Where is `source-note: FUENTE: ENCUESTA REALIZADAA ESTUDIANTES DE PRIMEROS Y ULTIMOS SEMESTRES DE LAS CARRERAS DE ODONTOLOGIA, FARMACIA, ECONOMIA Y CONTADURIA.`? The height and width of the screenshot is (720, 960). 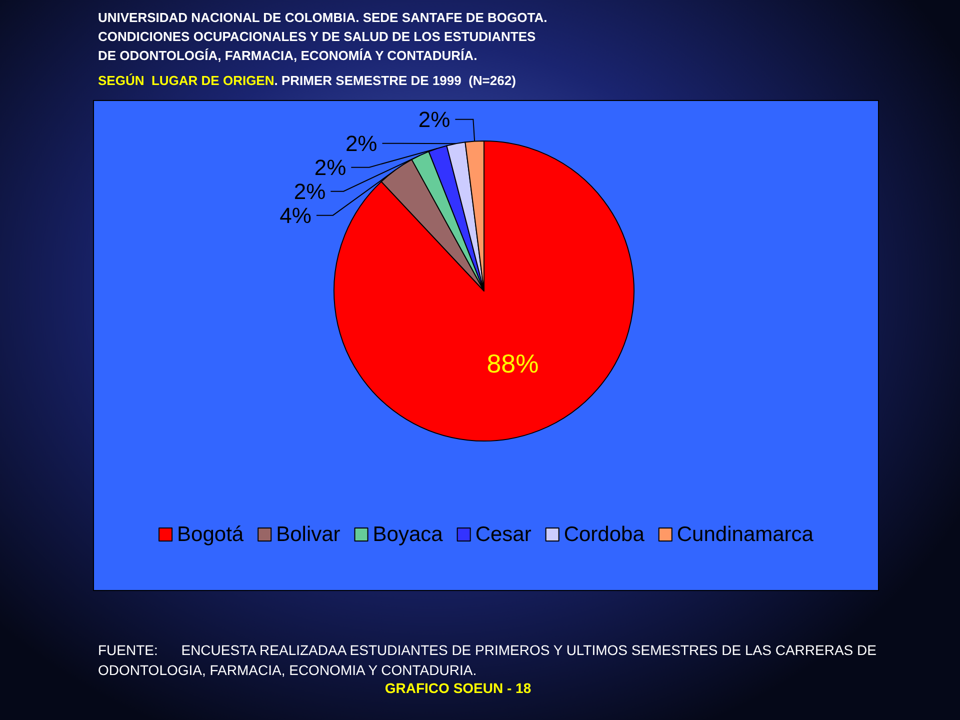 source-note: FUENTE: ENCUESTA REALIZADAA ESTUDIANTES DE PRIMEROS Y ULTIMOS SEMESTRES DE LAS CARRERAS DE ODONTOLOGIA, FARMACIA, ECONOMIA Y CONTADURIA. is located at coordinates (488, 660).